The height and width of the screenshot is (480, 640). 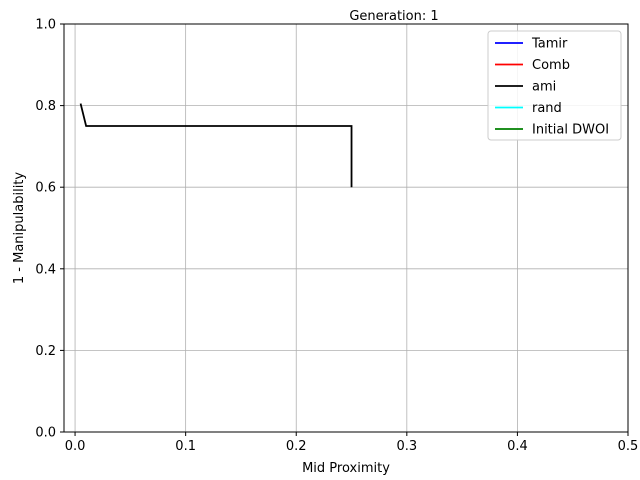 What do you see at coordinates (346, 468) in the screenshot?
I see `x-axis-label: Mid Proximity` at bounding box center [346, 468].